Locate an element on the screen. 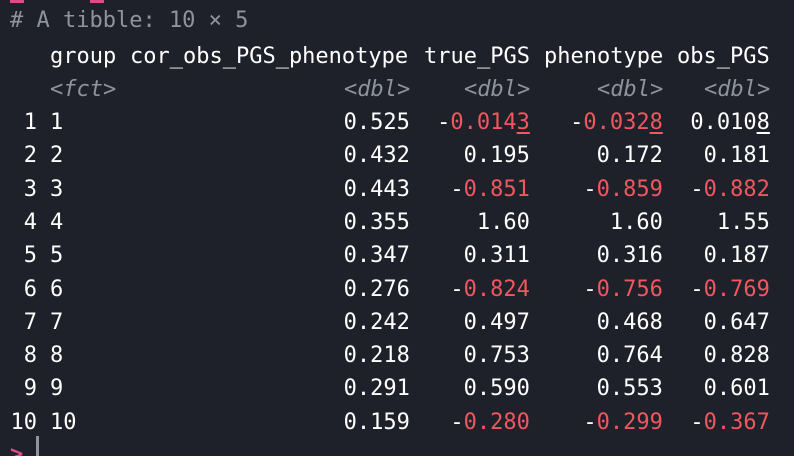 This screenshot has height=456, width=794. cell-cor-obs-pgs-phenotype: 0.443 is located at coordinates (376, 189).